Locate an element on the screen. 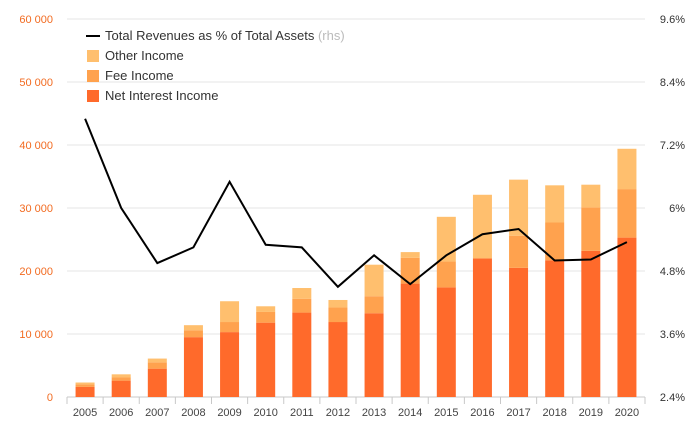  y-left-tick-label: 30 000 is located at coordinates (36, 209).